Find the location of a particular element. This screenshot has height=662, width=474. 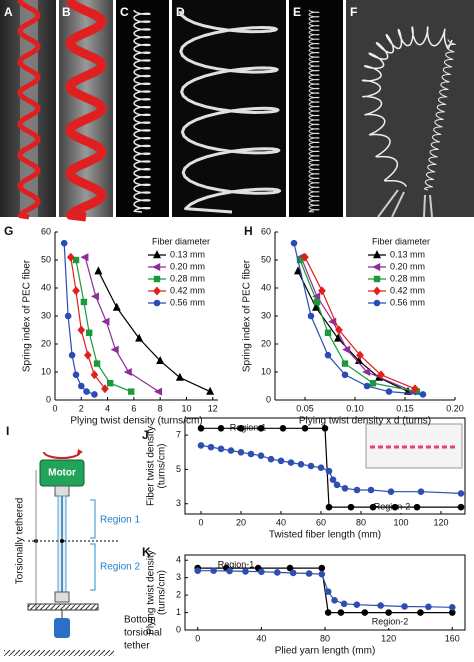

y-axis-label: Spring index of PEC fiber is located at coordinates (27, 315).